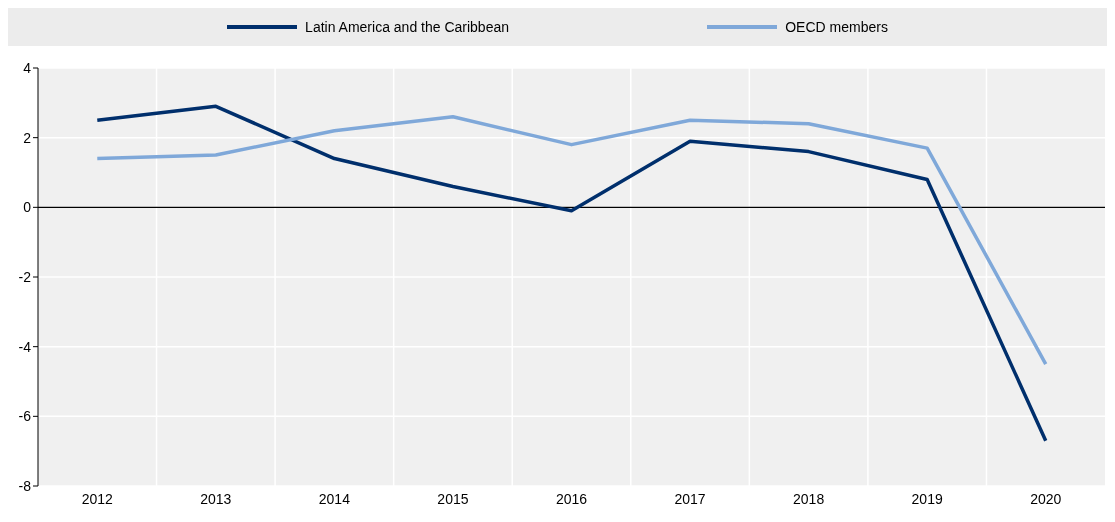 The height and width of the screenshot is (522, 1115). Describe the element at coordinates (690, 498) in the screenshot. I see `x-tick-label: 2017` at that location.